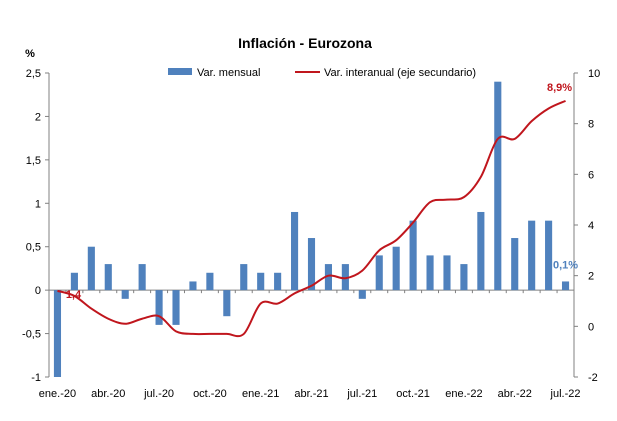  Describe the element at coordinates (400, 73) in the screenshot. I see `legend-label-line: Var. interanual (eje secundario)` at that location.